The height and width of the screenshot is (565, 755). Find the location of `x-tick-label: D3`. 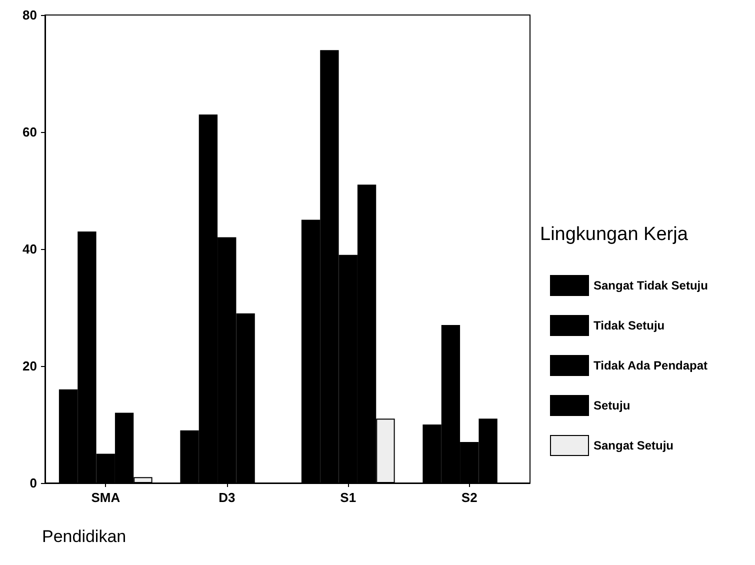

x-tick-label: D3 is located at coordinates (227, 497).